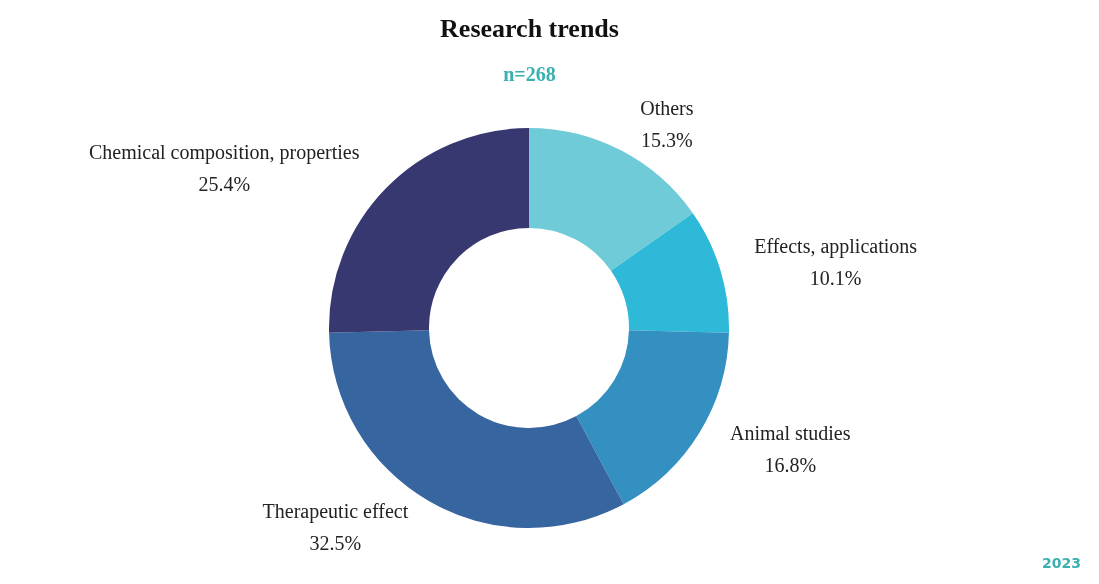  Describe the element at coordinates (1061, 562) in the screenshot. I see `text: 2023` at that location.